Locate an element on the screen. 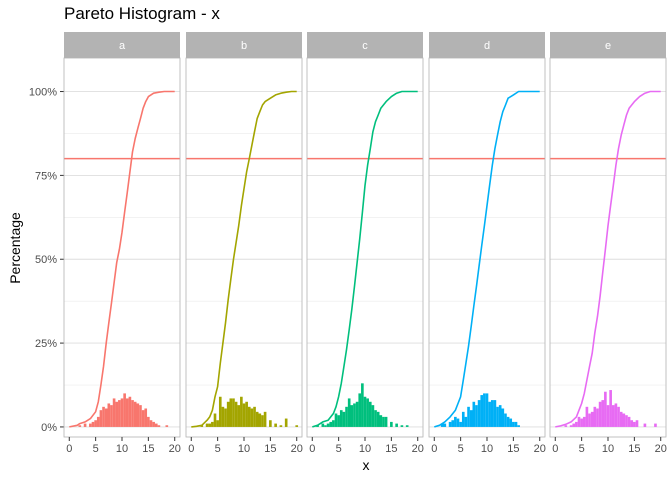  chart-title: Pareto Histogram - x is located at coordinates (142, 13).